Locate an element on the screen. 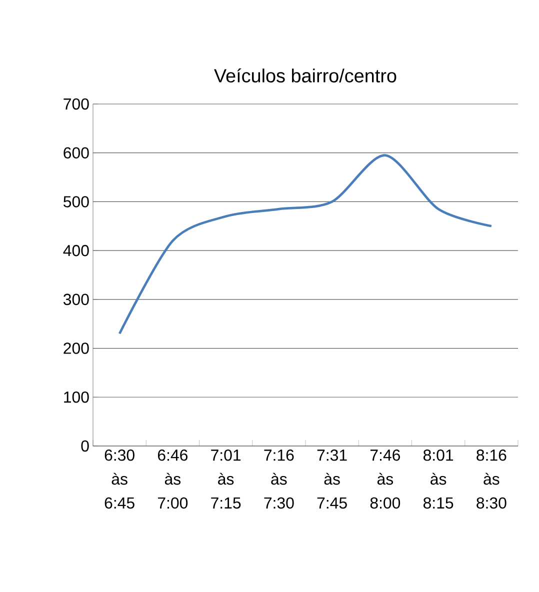 This screenshot has height=592, width=539. y-tick-label: 700 is located at coordinates (76, 104).